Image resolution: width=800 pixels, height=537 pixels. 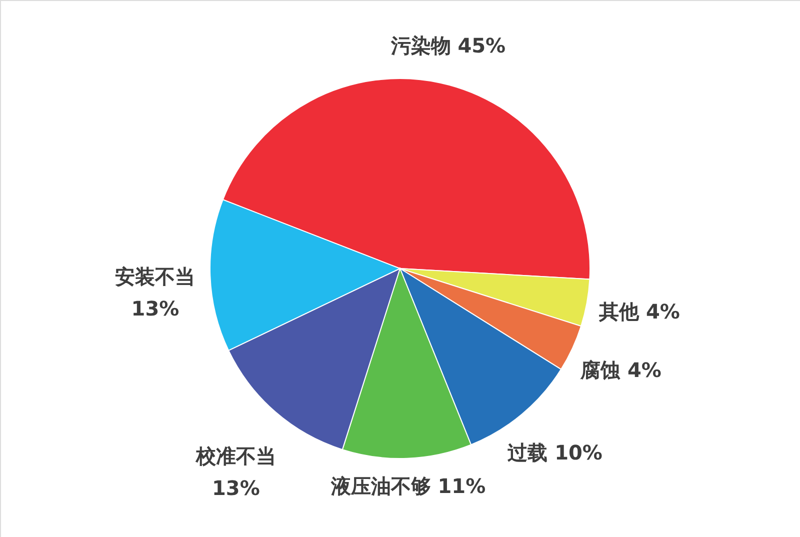 What do you see at coordinates (554, 452) in the screenshot?
I see `slice-label: 过载 10%` at bounding box center [554, 452].